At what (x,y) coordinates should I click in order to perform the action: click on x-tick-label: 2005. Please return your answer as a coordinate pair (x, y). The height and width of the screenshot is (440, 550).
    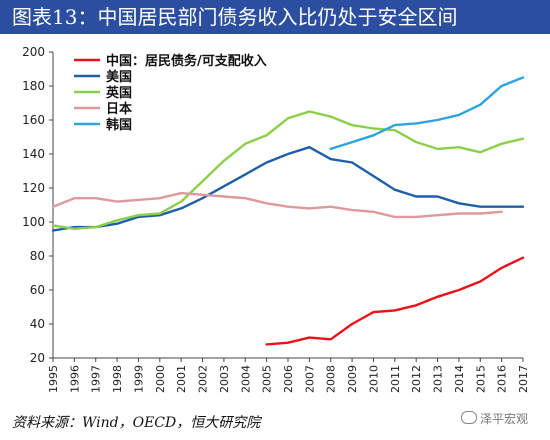
    Looking at the image, I should click on (267, 379).